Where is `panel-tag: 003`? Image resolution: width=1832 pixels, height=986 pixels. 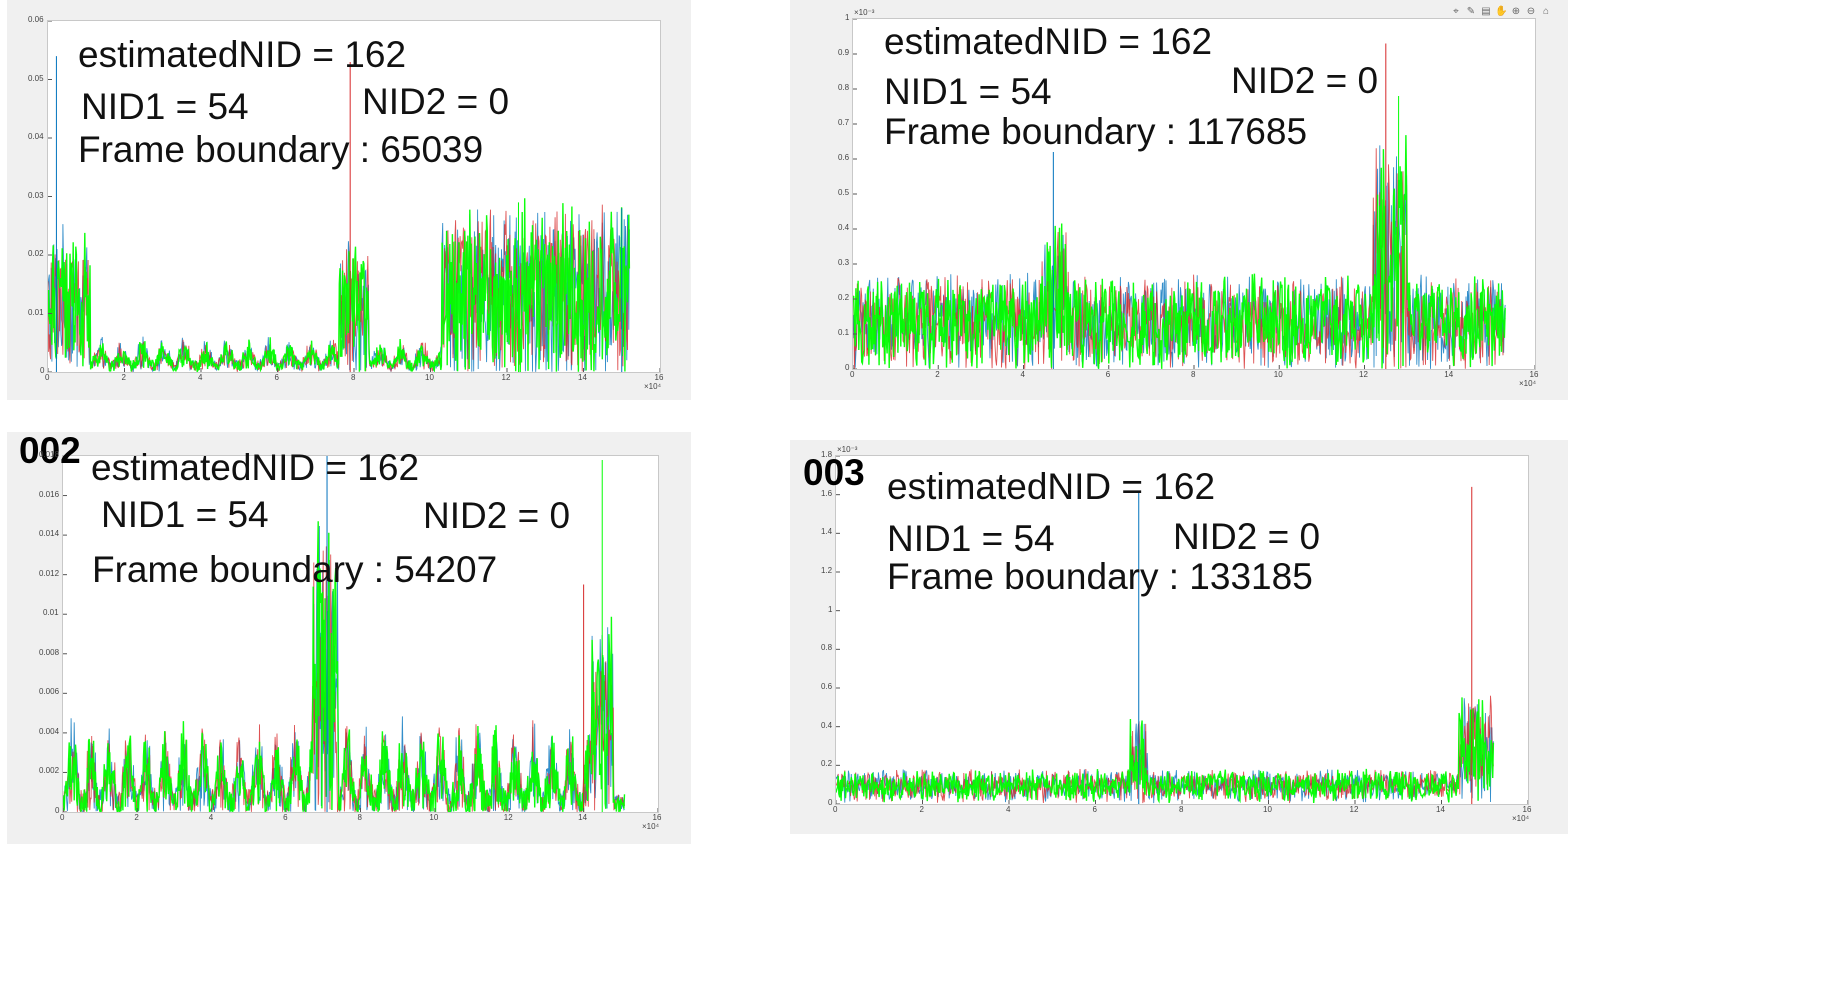 panel-tag: 003 is located at coordinates (834, 472).